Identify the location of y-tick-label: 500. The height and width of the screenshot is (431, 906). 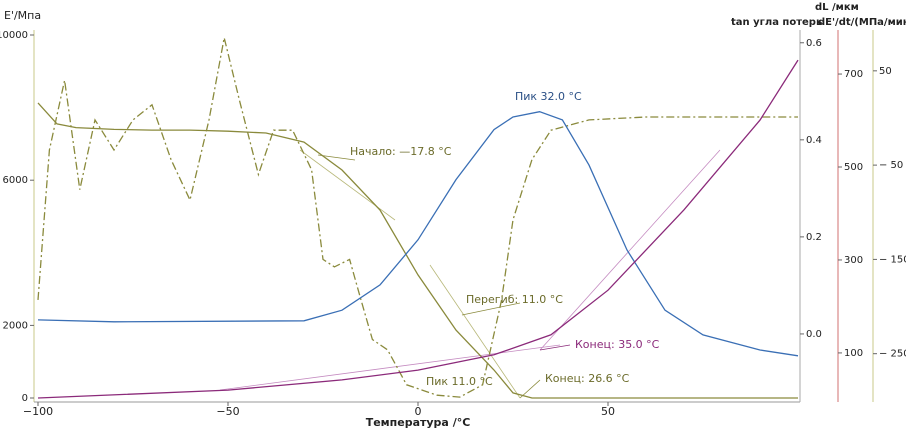
(853, 167).